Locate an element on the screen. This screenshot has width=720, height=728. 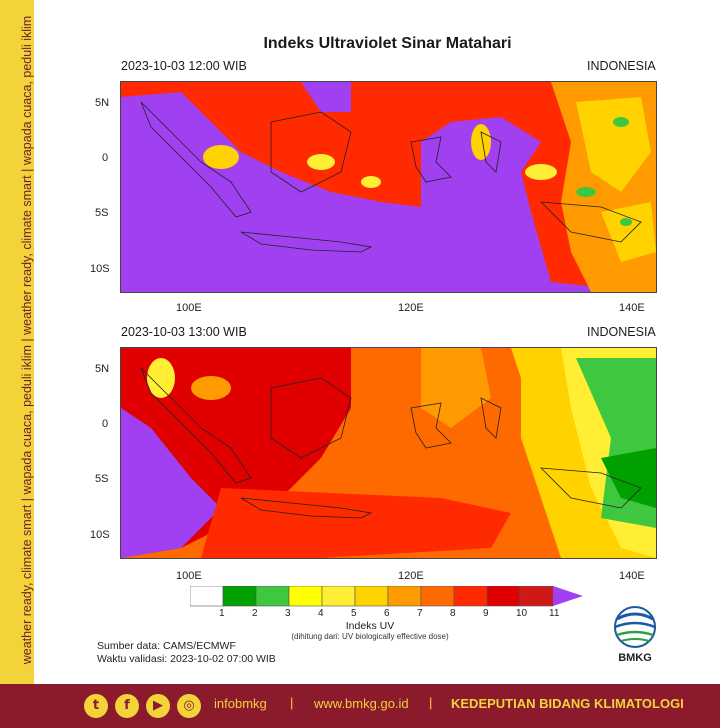
colorbar-tick-label: 5 is located at coordinates (354, 613).